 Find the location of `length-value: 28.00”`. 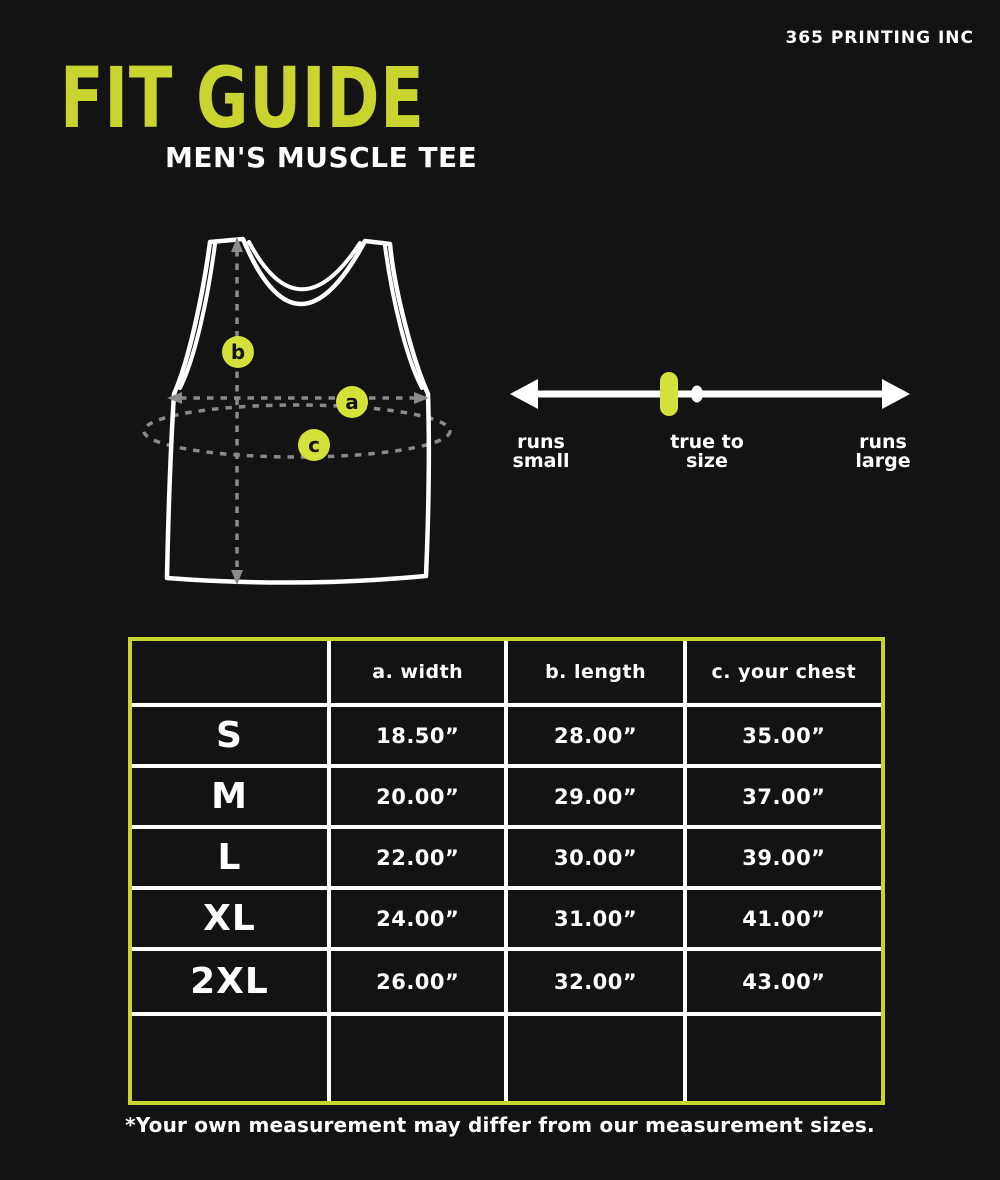

length-value: 28.00” is located at coordinates (595, 735).